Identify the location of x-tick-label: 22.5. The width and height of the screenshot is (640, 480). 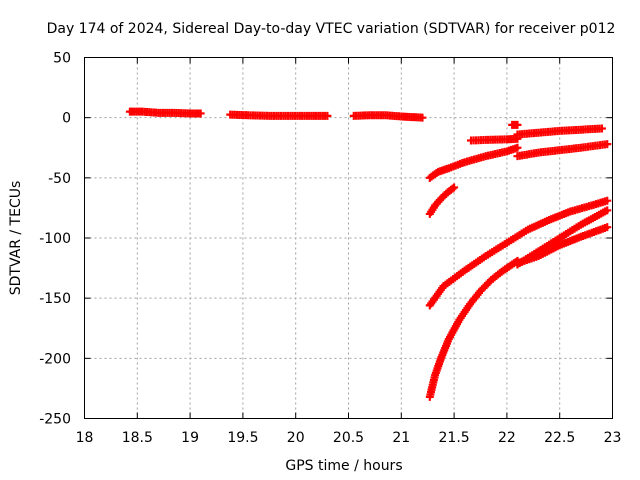
(559, 438).